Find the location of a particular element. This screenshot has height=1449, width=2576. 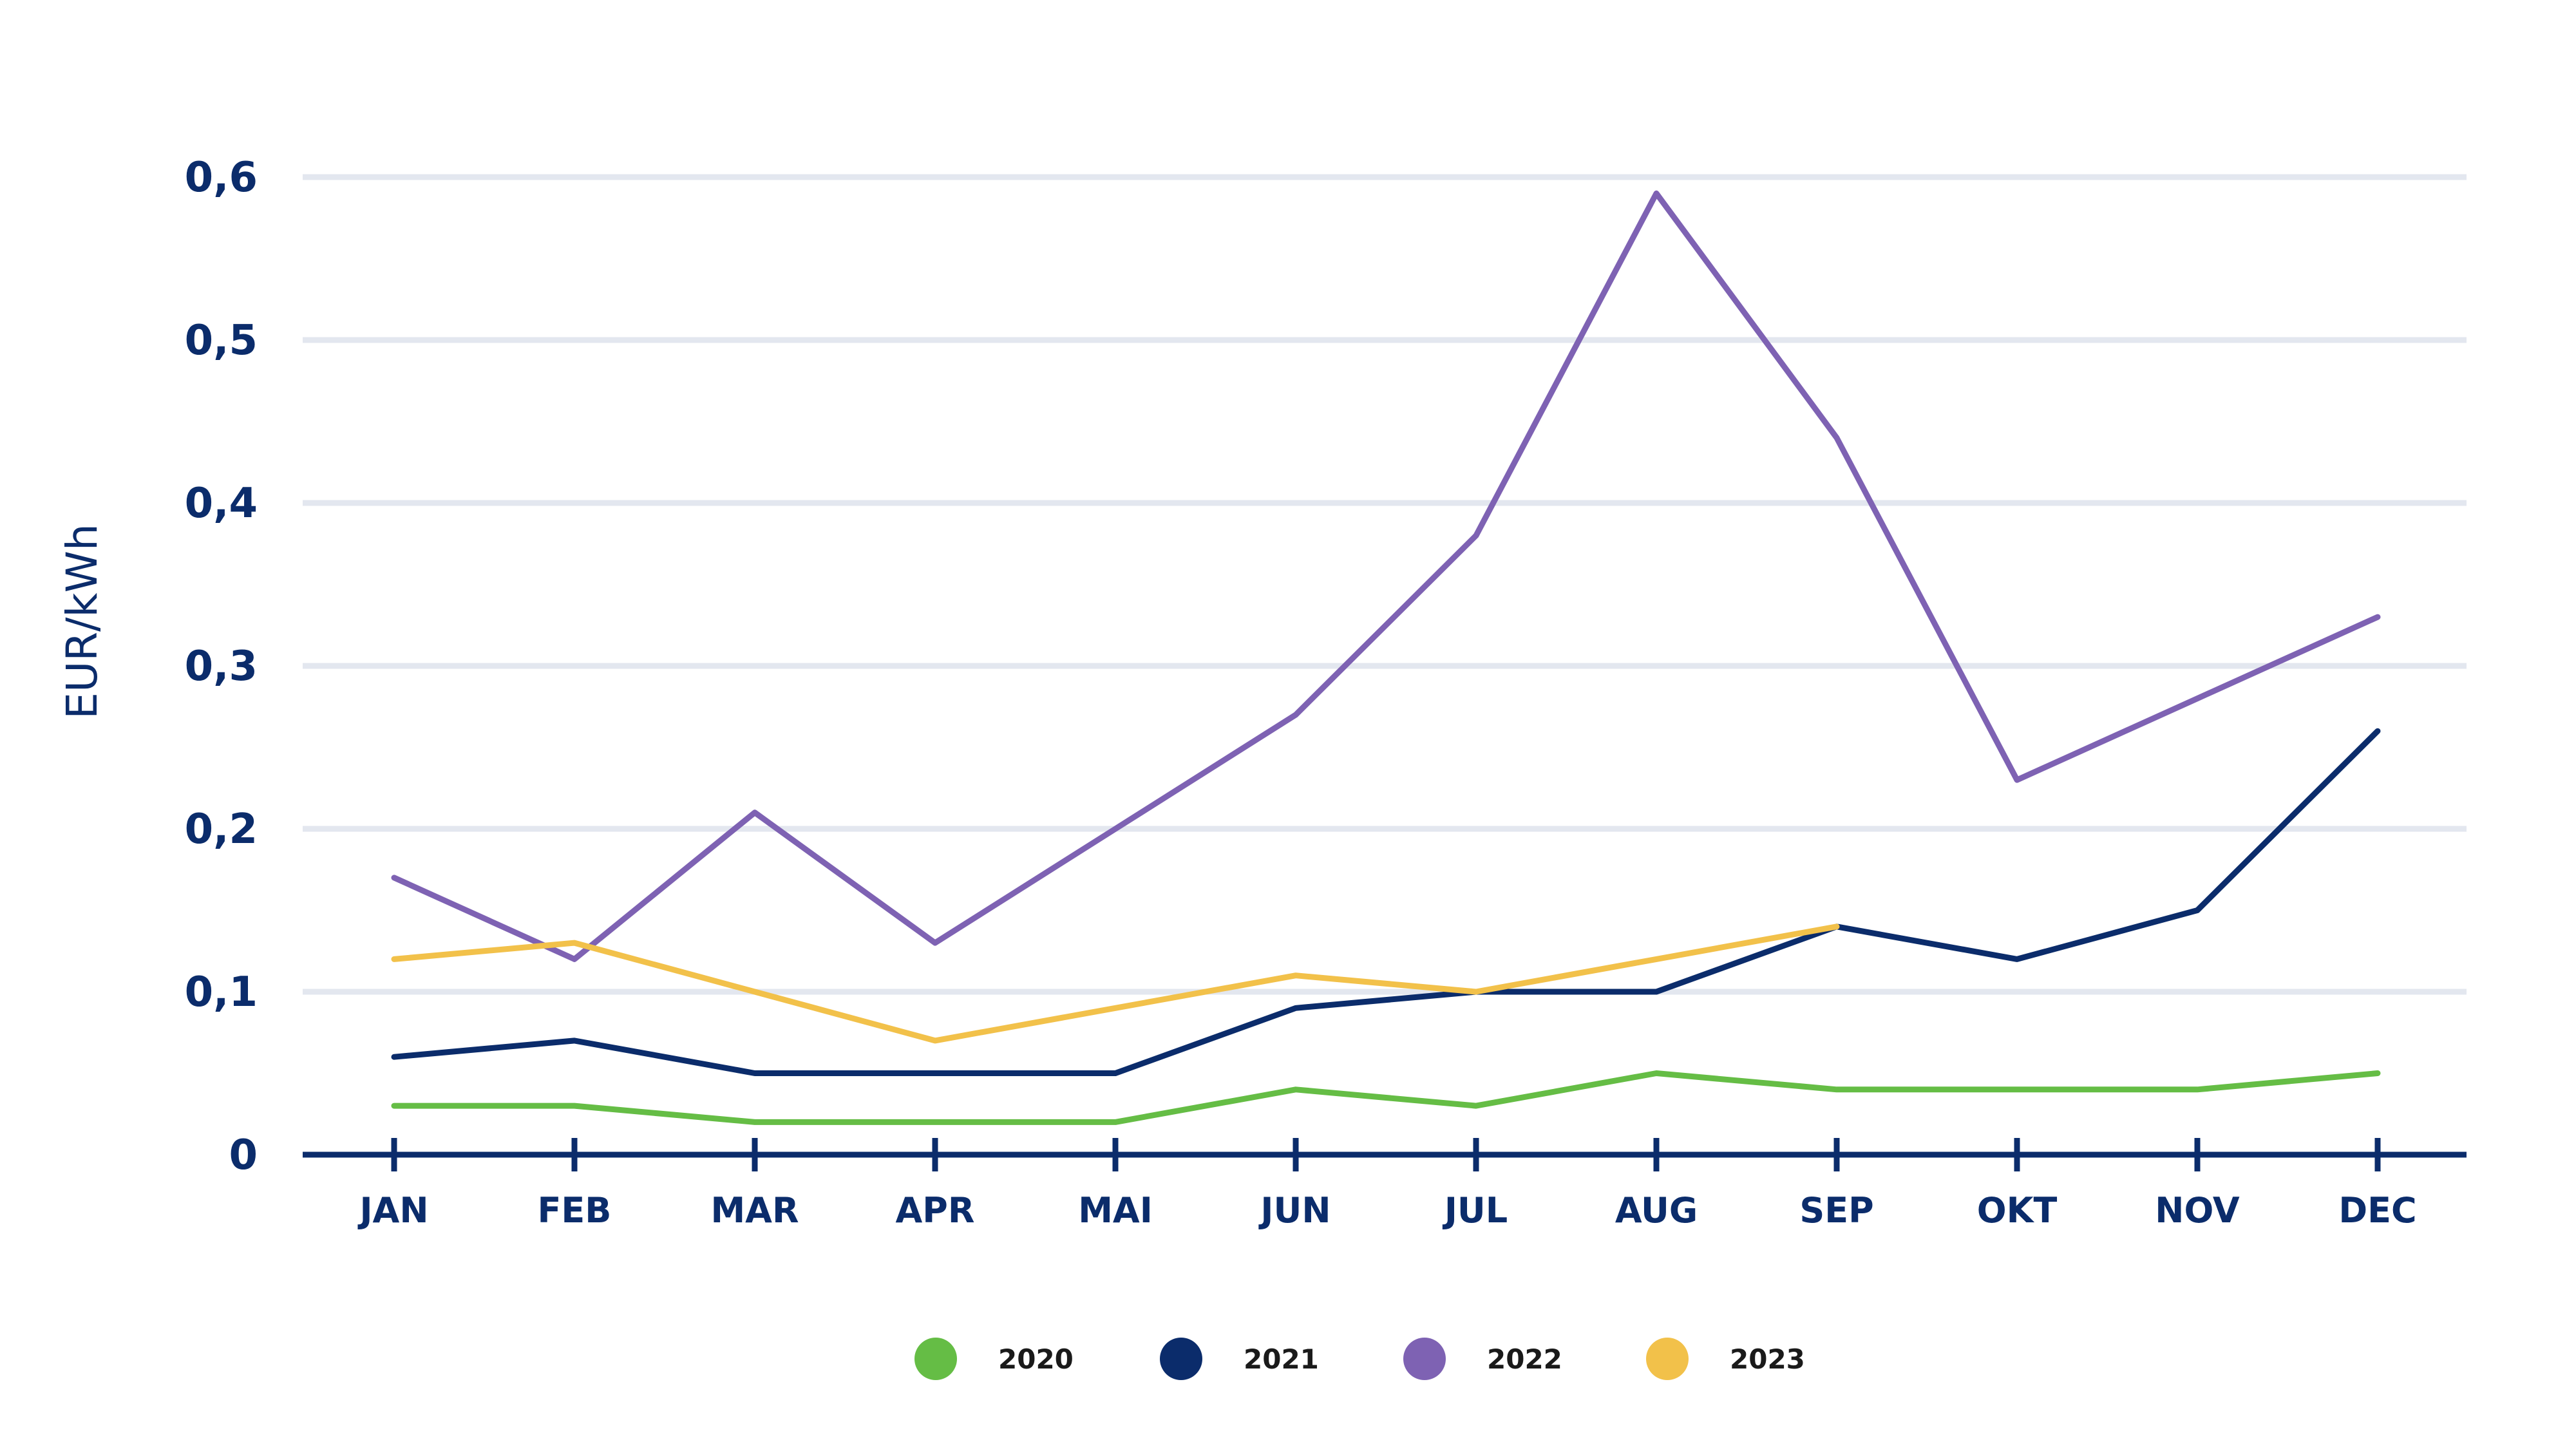

series-line-2023 is located at coordinates (1115, 983).